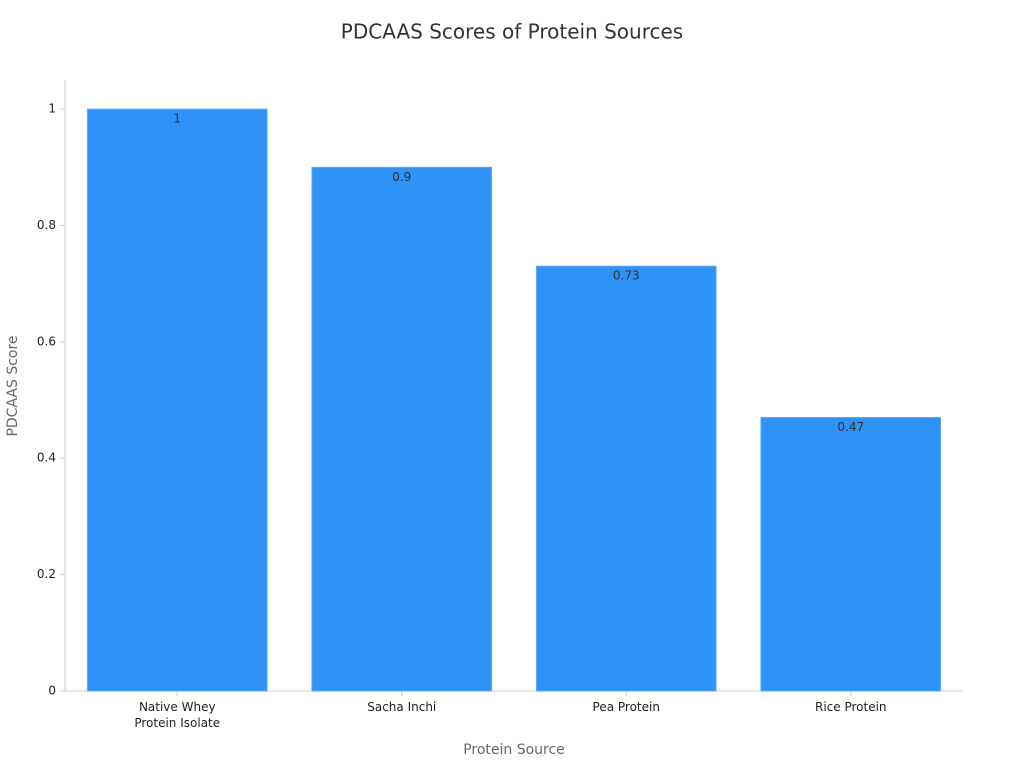 This screenshot has height=768, width=1024. I want to click on x-tick-label: Native Whey Protein Isolate, so click(177, 715).